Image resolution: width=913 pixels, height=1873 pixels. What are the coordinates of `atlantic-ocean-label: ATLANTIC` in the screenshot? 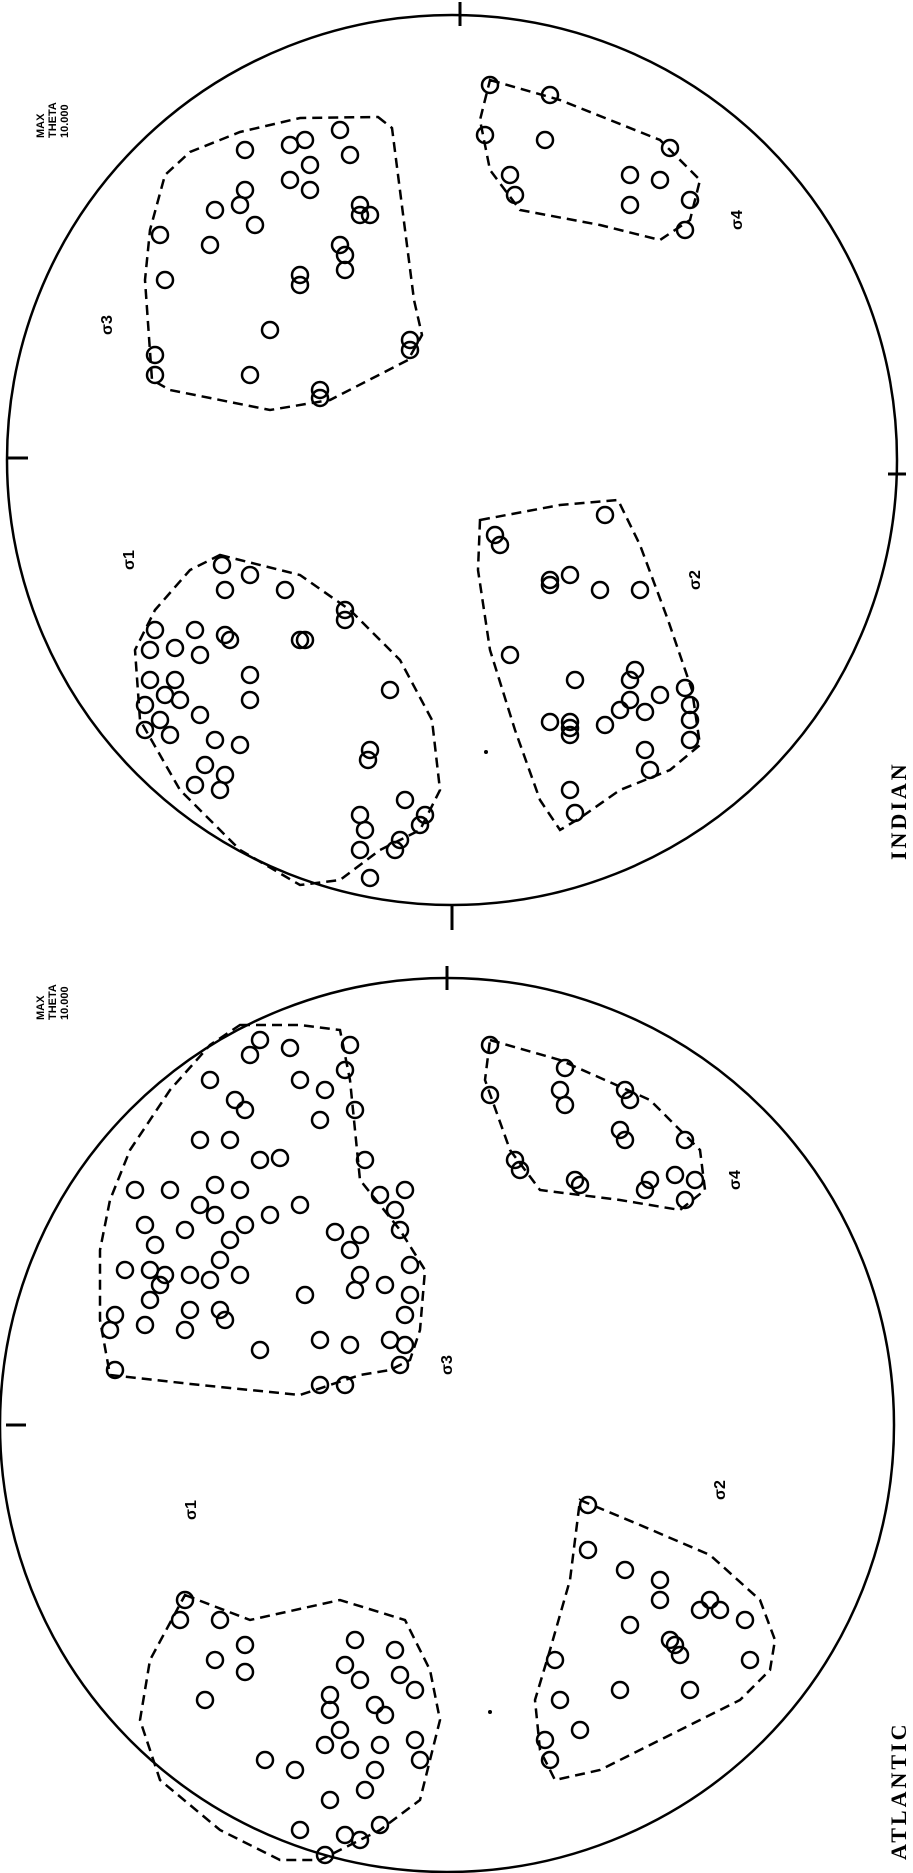 It's located at (898, 1790).